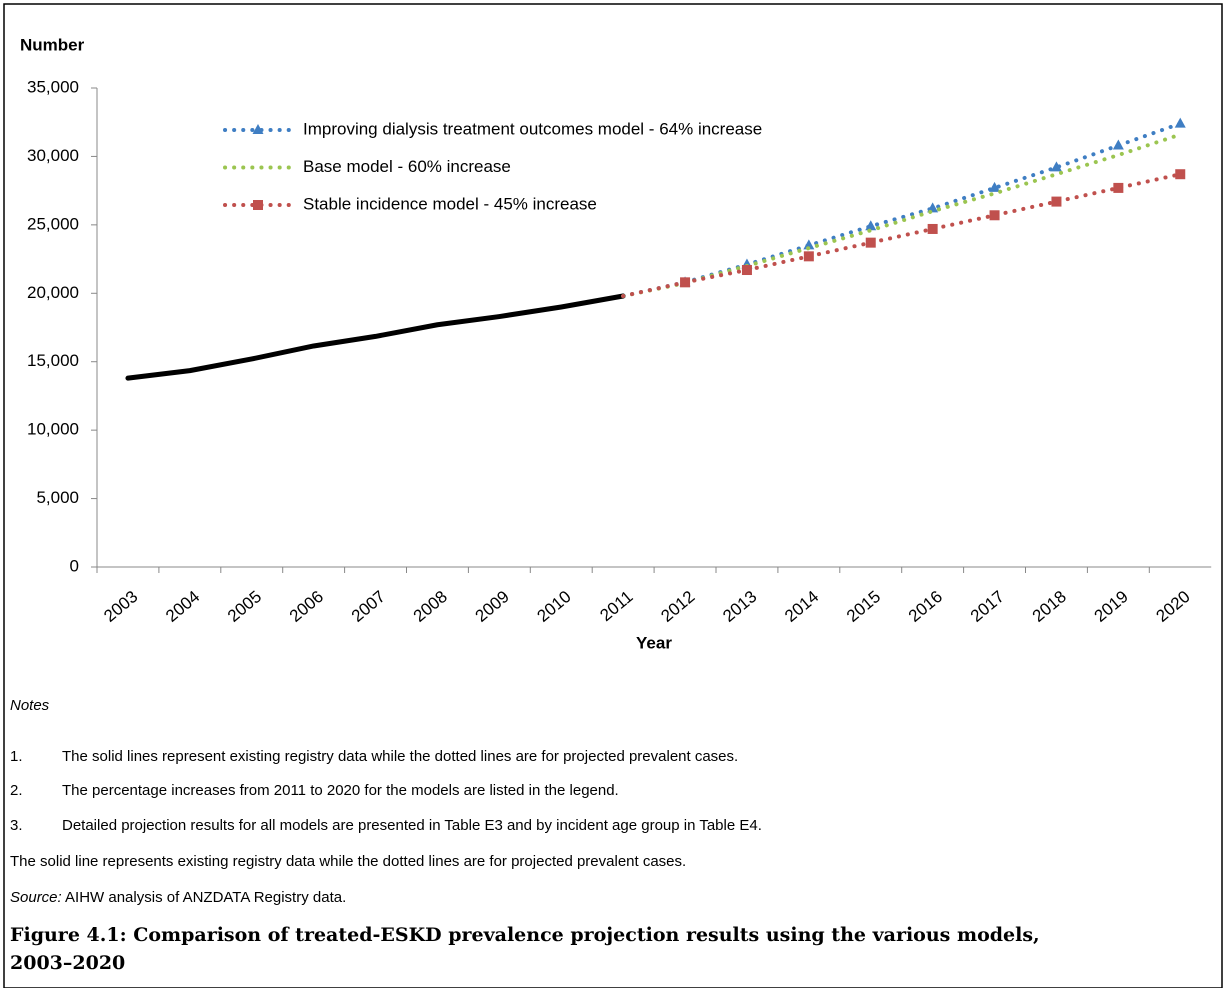  What do you see at coordinates (57, 497) in the screenshot?
I see `y-tick-label: 5,000` at bounding box center [57, 497].